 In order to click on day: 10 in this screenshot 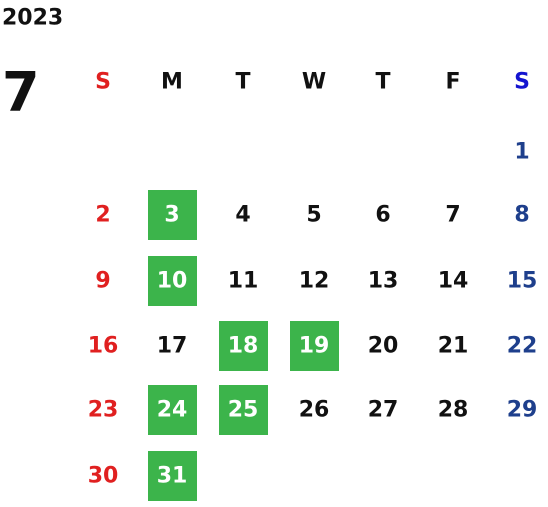, I will do `click(172, 281)`.